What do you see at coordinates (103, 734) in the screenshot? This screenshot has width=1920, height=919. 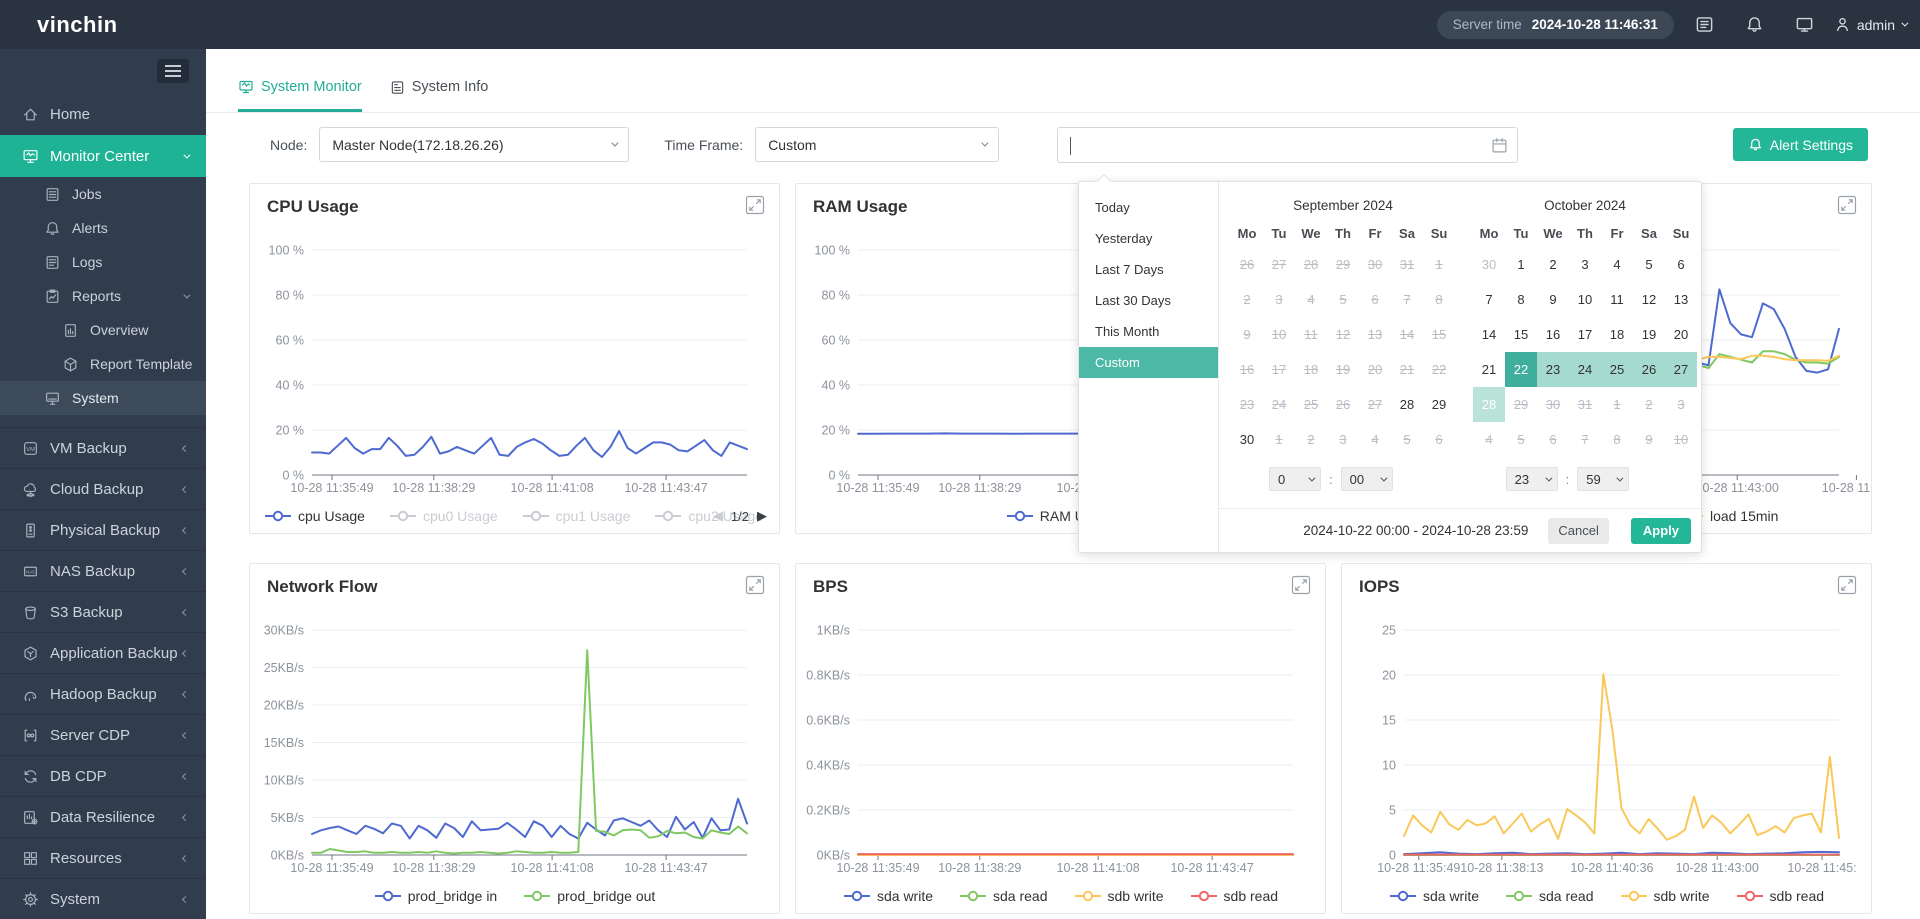 I see `sidebar-item-server-cdp: Server CDP` at bounding box center [103, 734].